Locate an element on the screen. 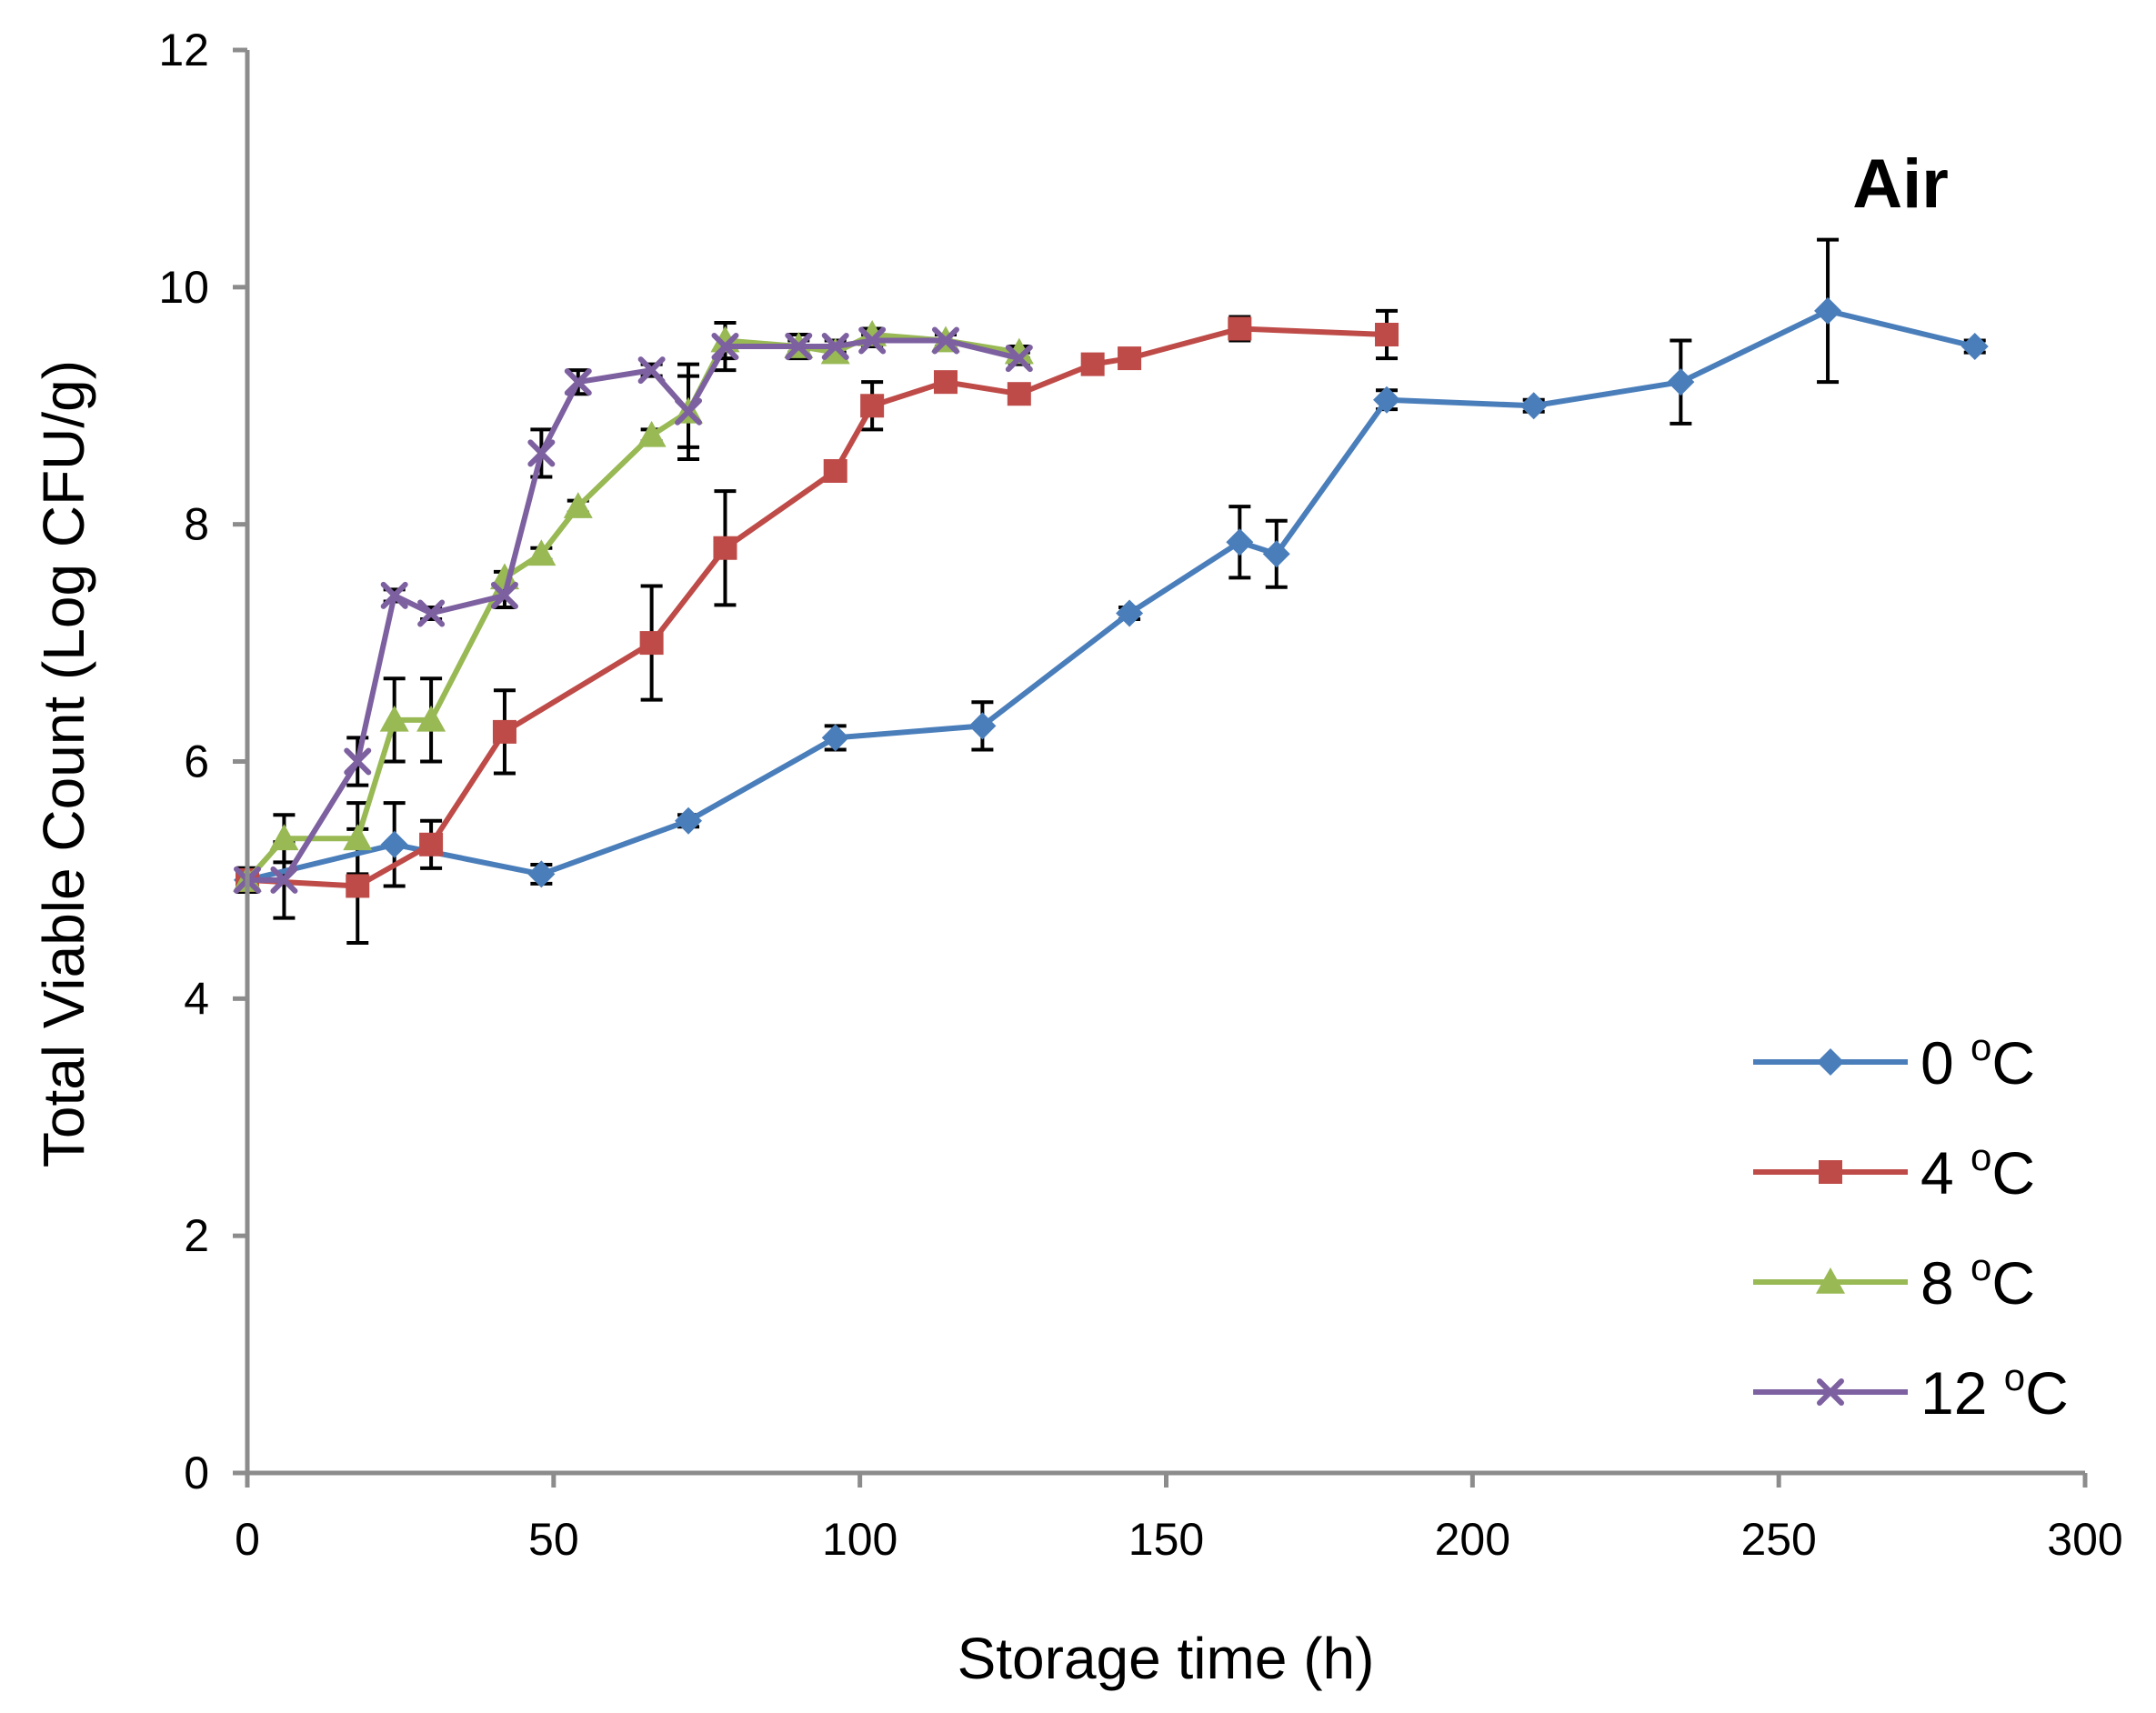 This screenshot has width=2156, height=1713. legend-temp: 4 is located at coordinates (1945, 1173).